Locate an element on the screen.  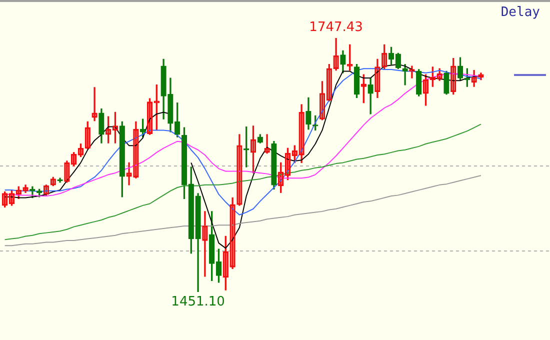
text: Delay is located at coordinates (520, 12).